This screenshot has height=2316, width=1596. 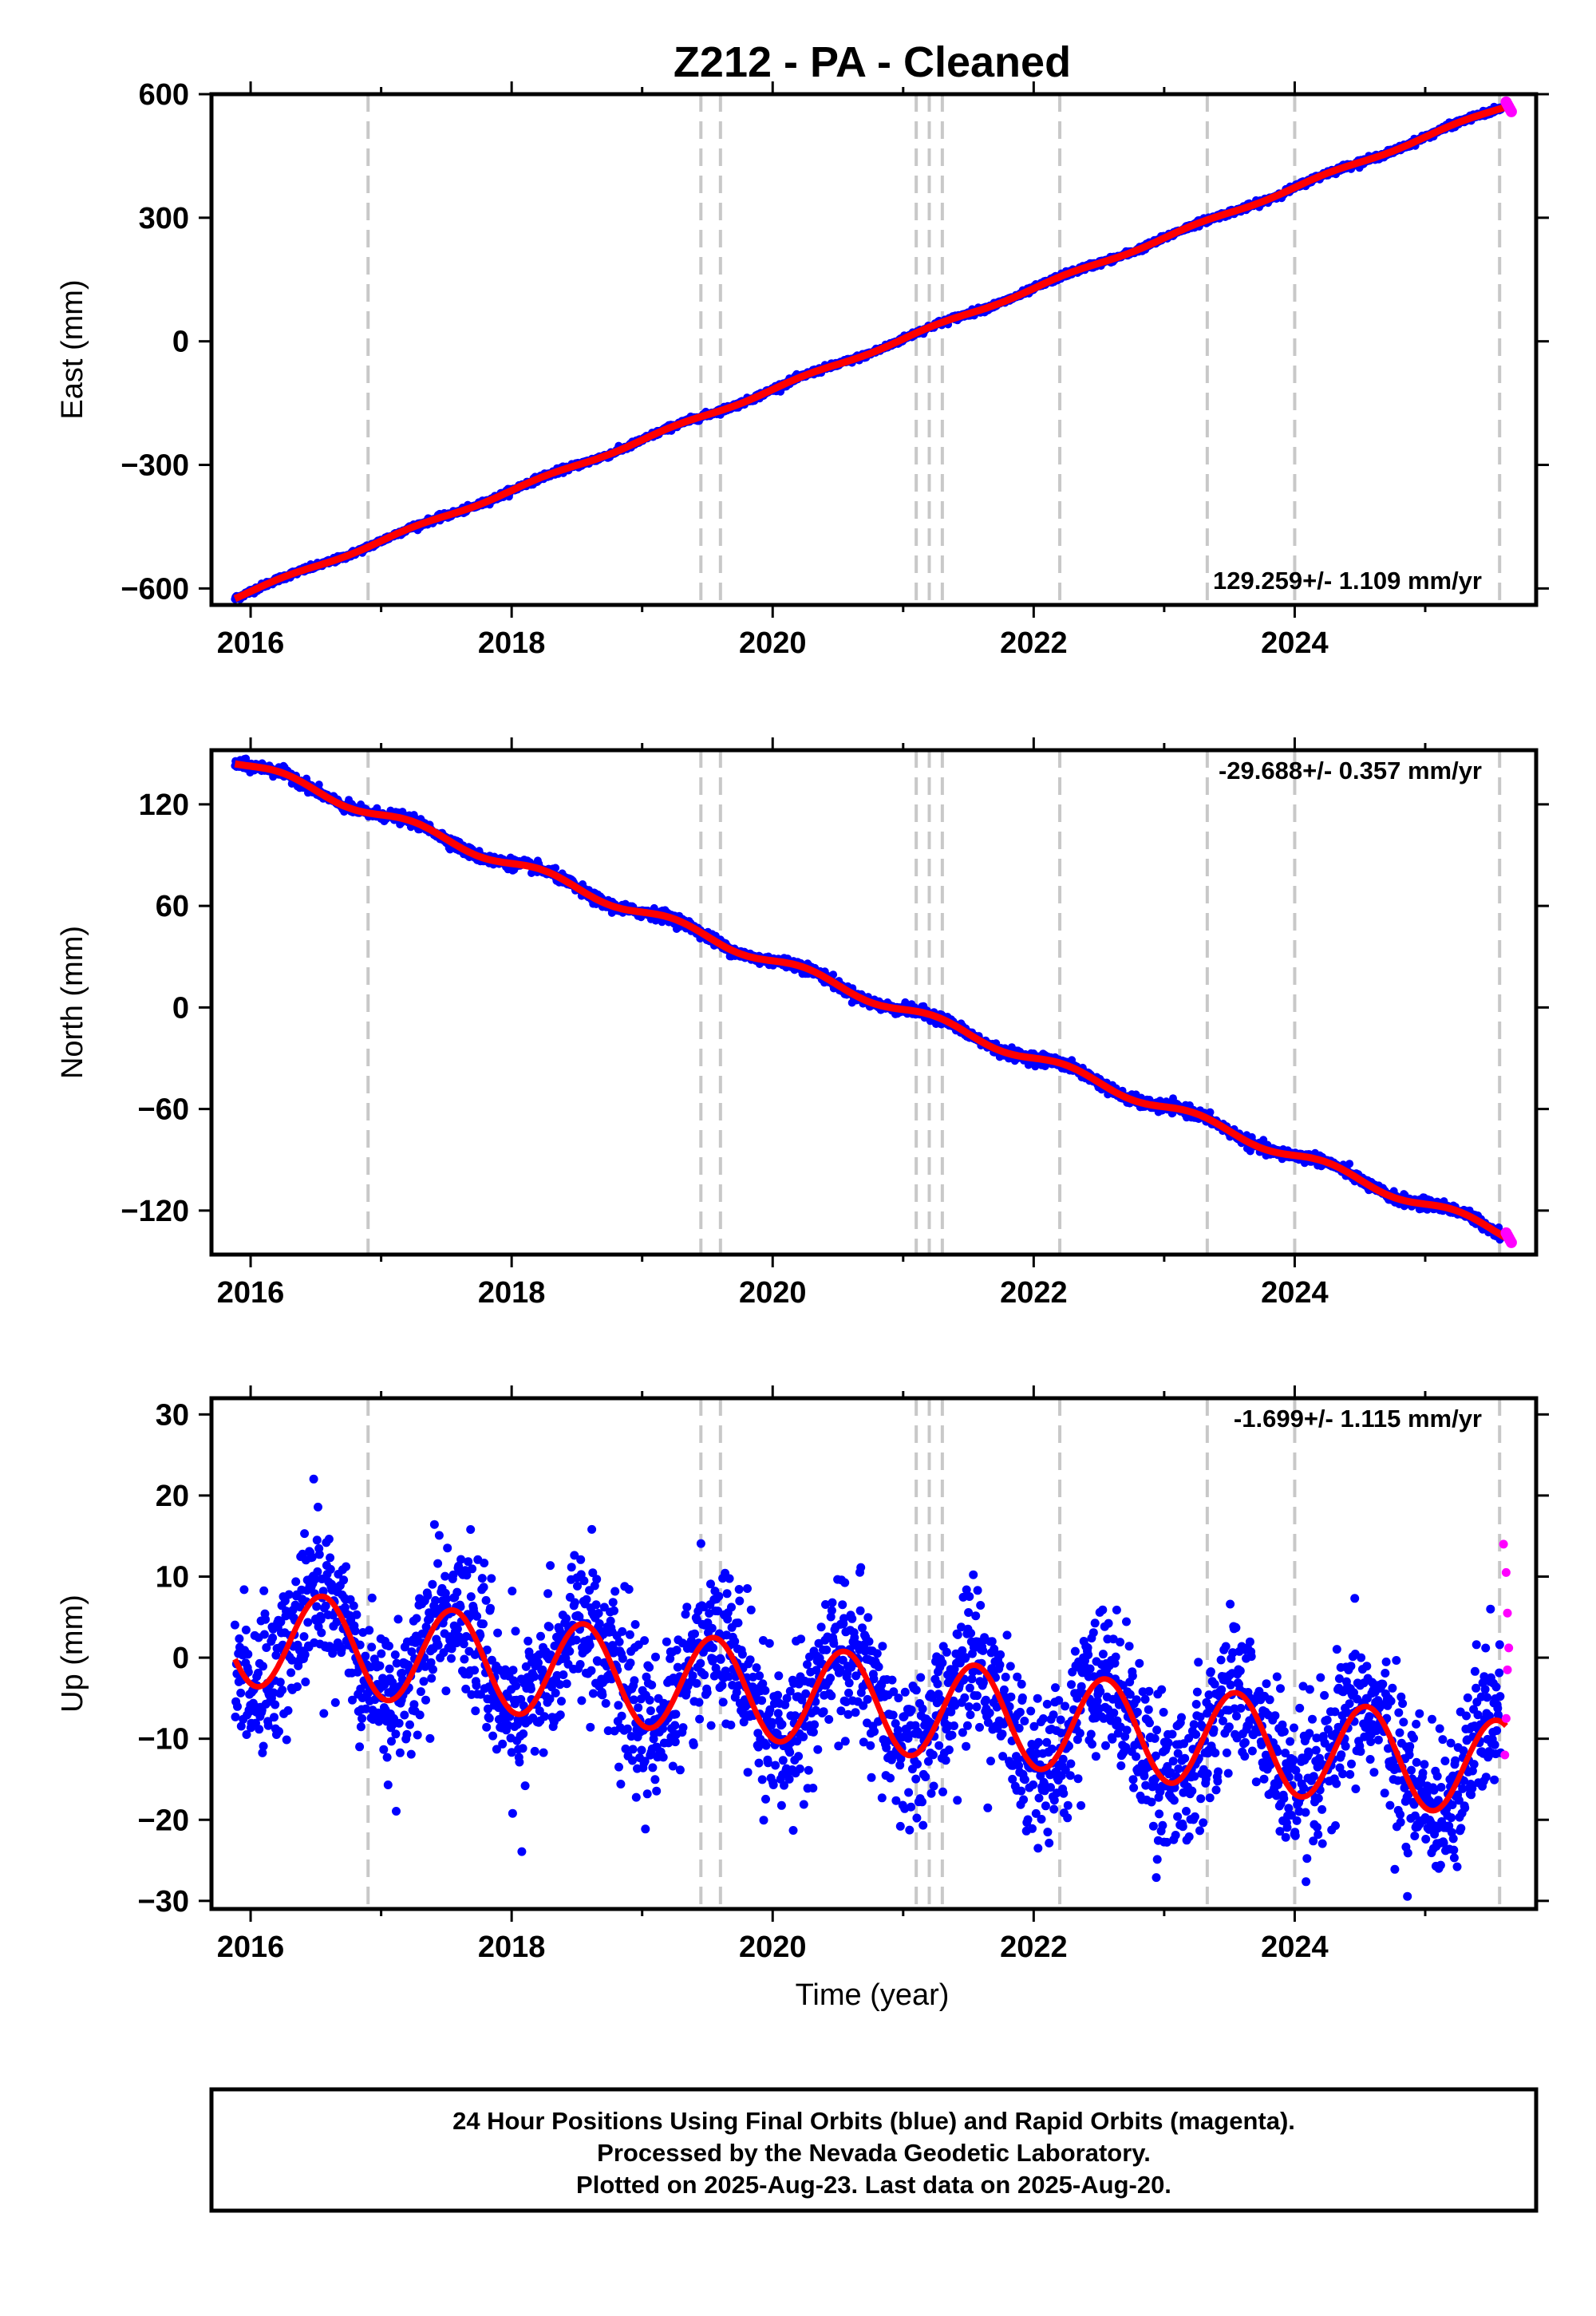 What do you see at coordinates (163, 1110) in the screenshot?
I see `y-tick-label: −60` at bounding box center [163, 1110].